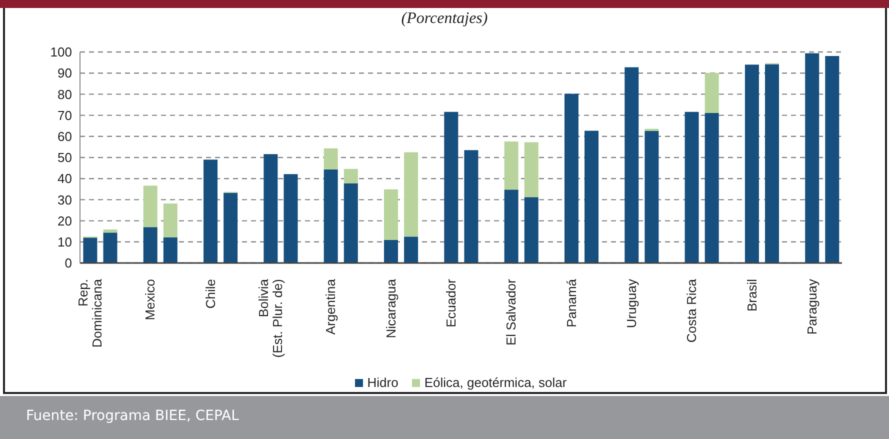 The height and width of the screenshot is (439, 889). What do you see at coordinates (65, 73) in the screenshot?
I see `y-tick-label: 90` at bounding box center [65, 73].